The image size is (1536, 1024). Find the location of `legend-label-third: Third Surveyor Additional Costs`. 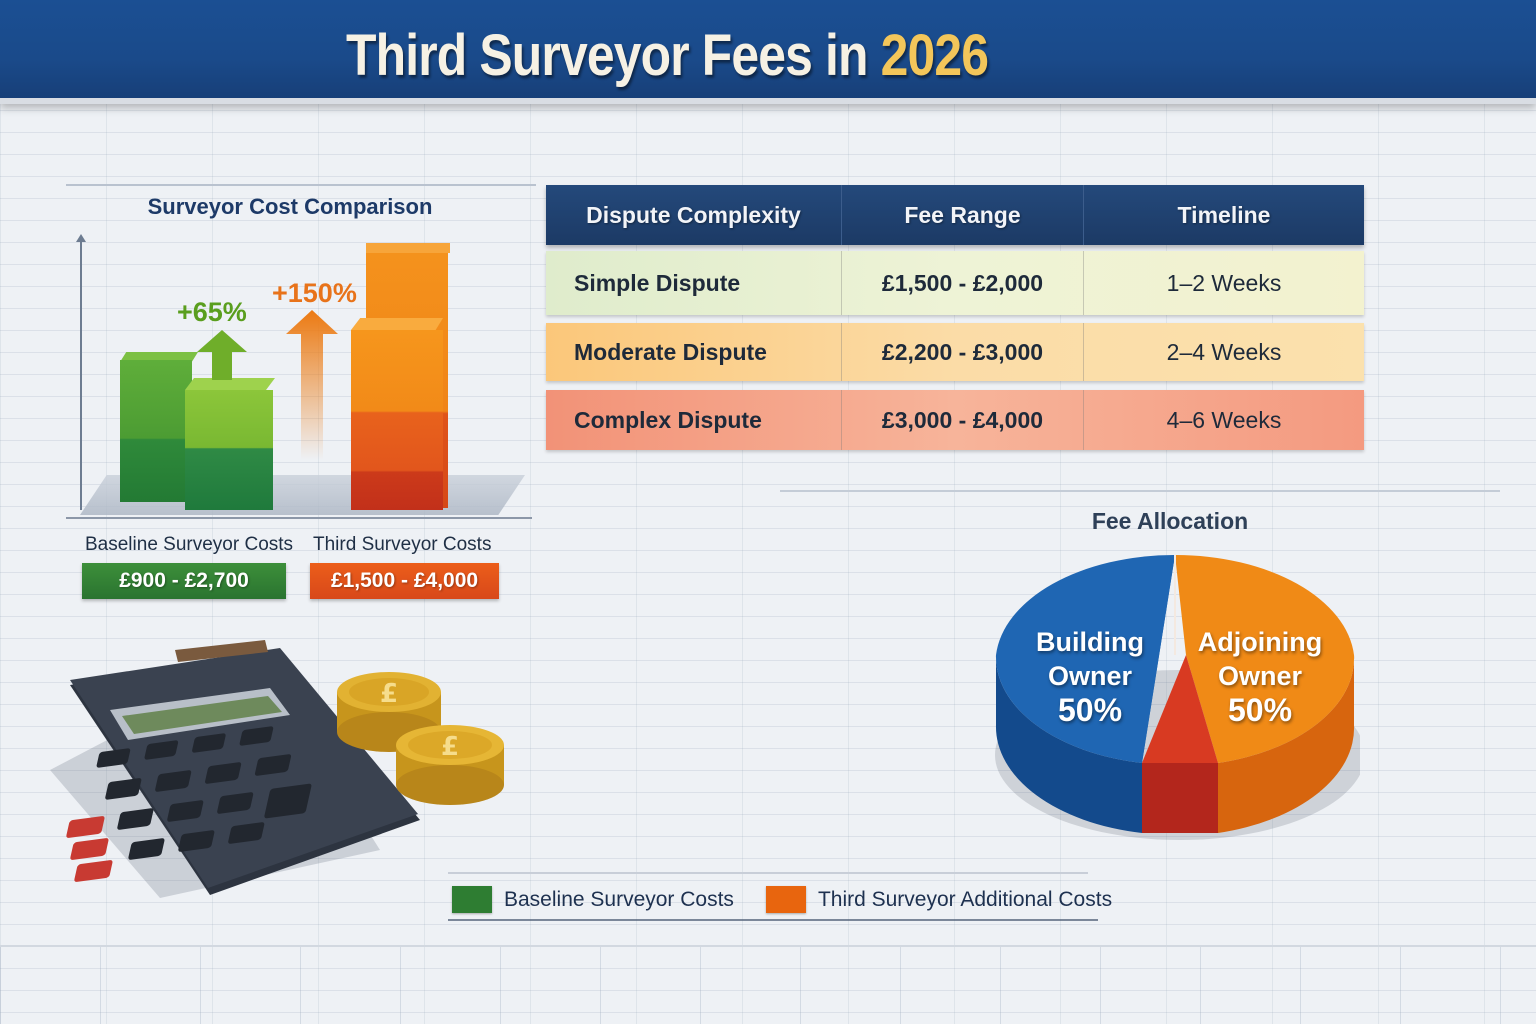

legend-label-third: Third Surveyor Additional Costs is located at coordinates (965, 899).